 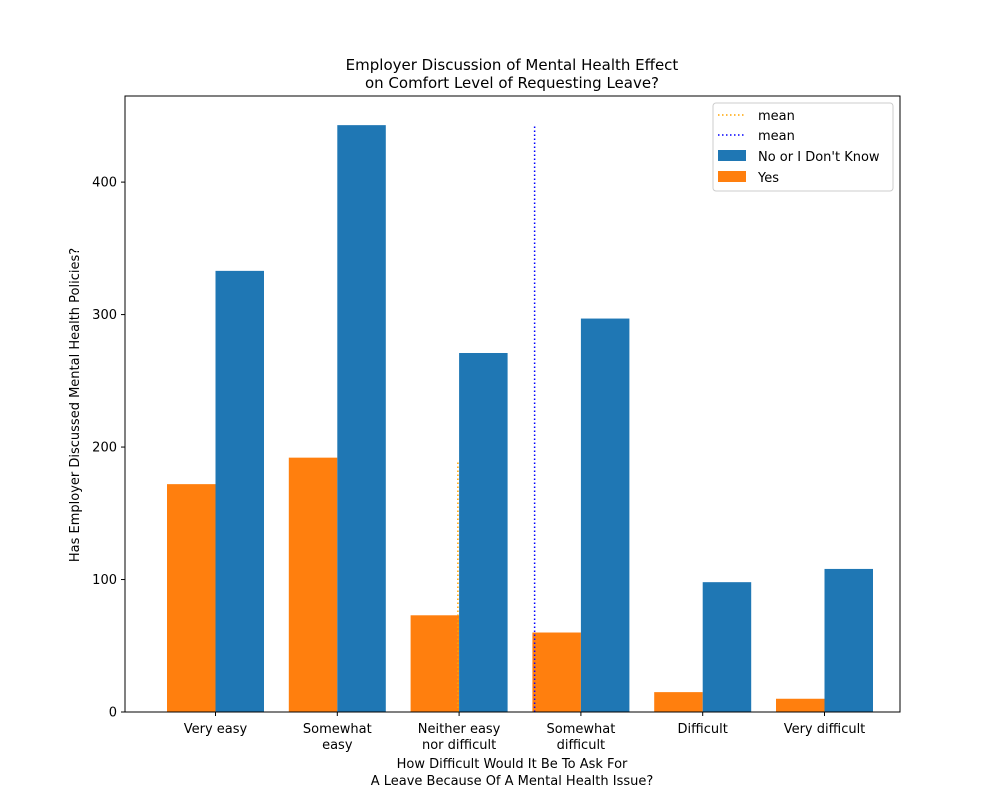 What do you see at coordinates (825, 729) in the screenshot?
I see `x-tick-label-5-0: Very difficult` at bounding box center [825, 729].